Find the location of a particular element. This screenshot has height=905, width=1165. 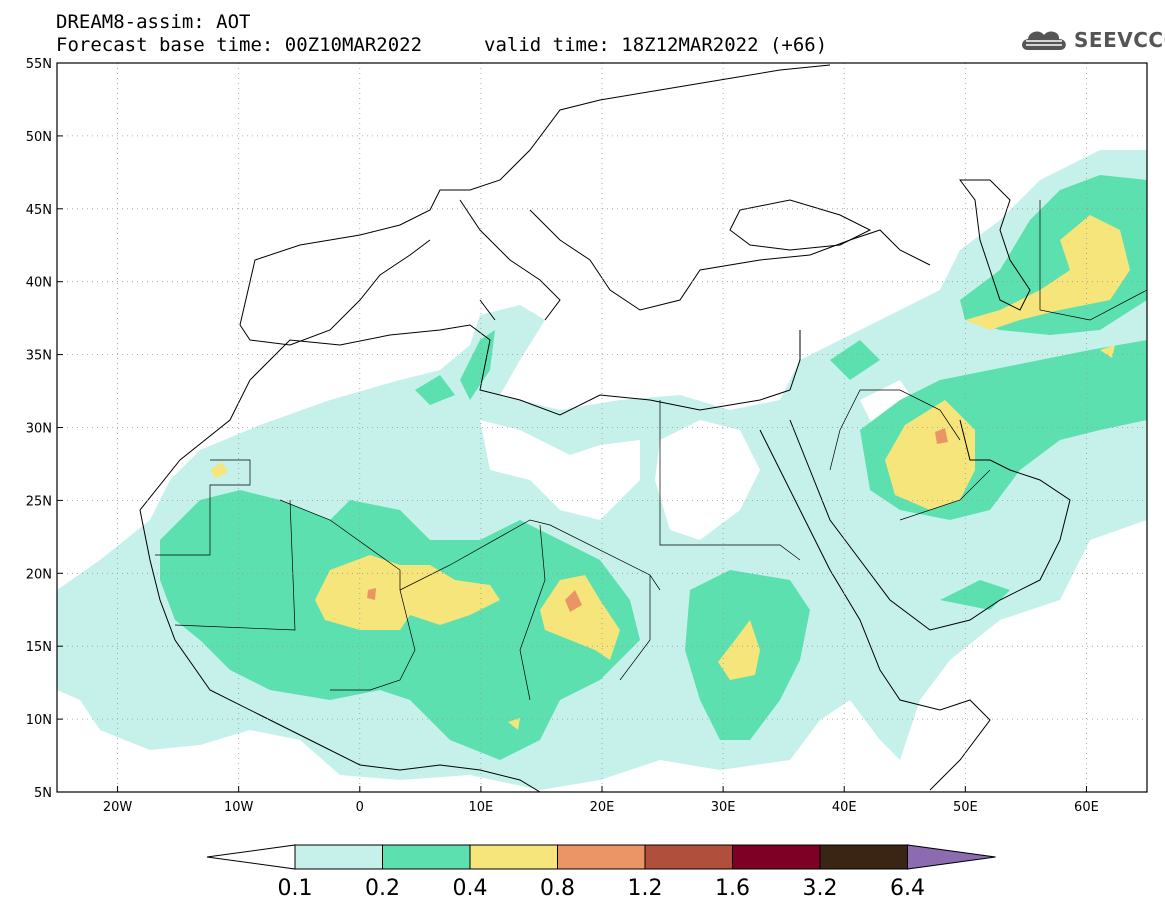

colorbar-under-triangle is located at coordinates (251, 857).